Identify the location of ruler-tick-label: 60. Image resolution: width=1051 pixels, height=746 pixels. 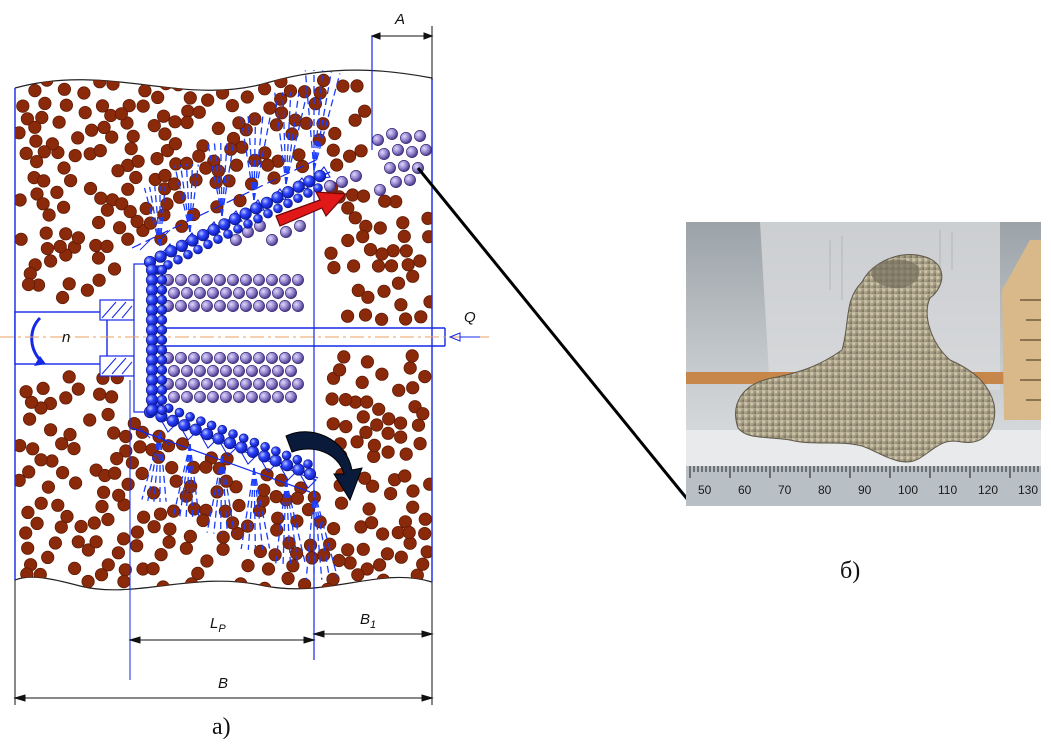
(745, 490).